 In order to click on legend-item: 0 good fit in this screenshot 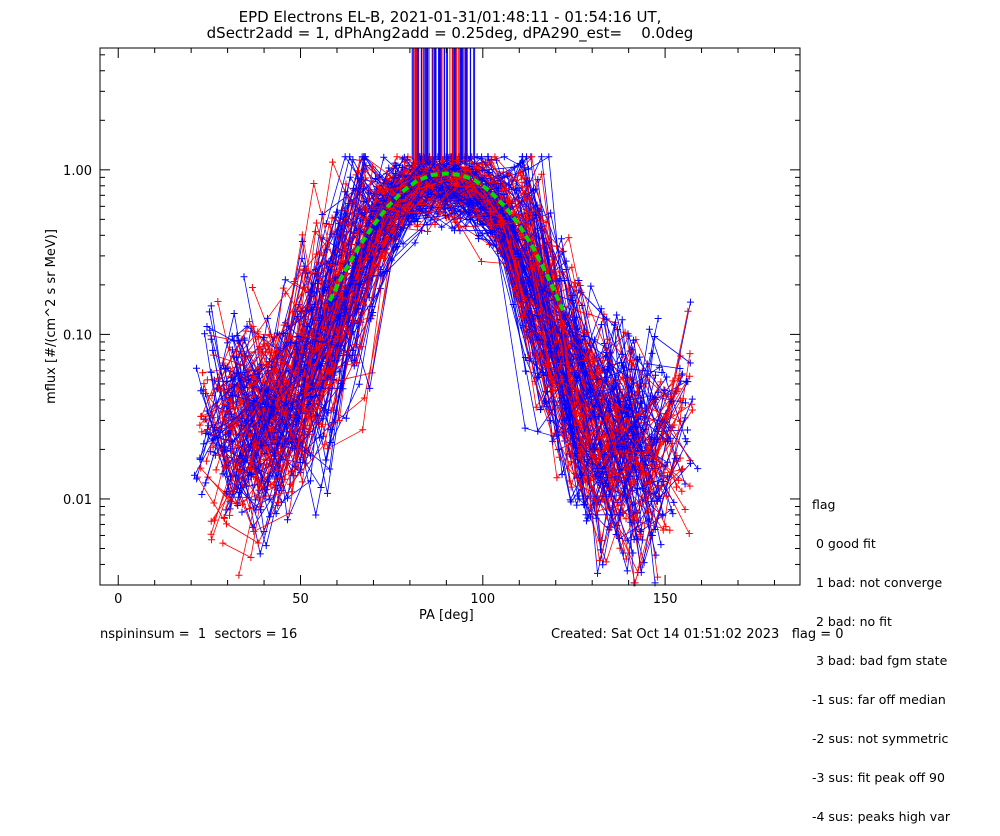, I will do `click(844, 543)`.